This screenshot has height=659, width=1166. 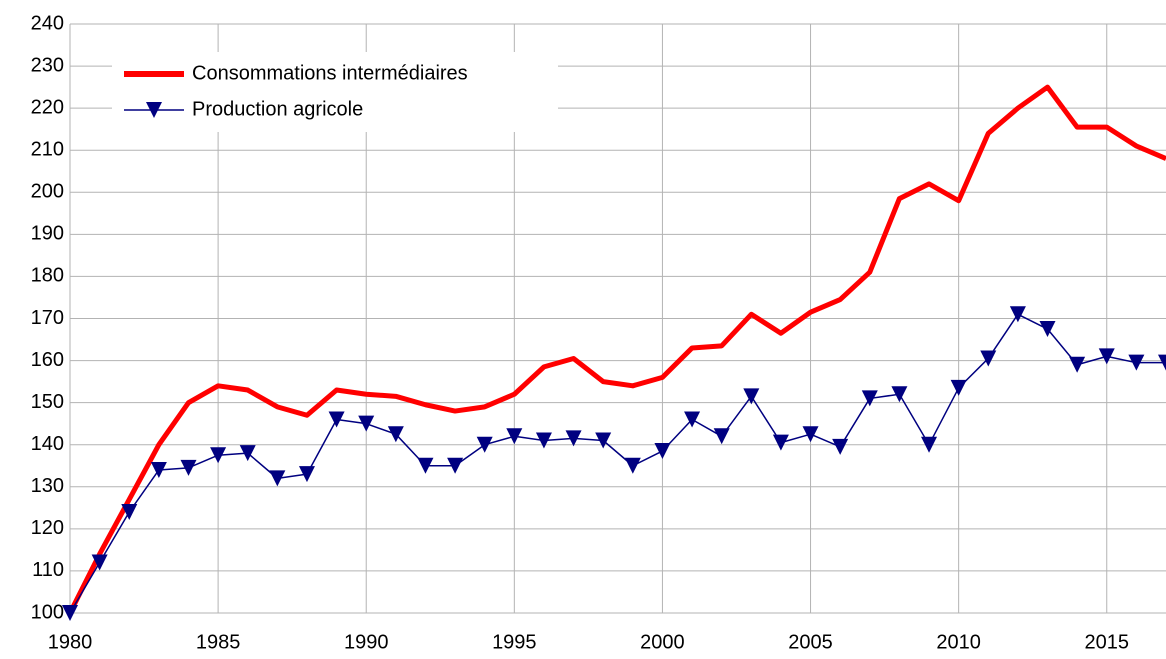 What do you see at coordinates (48, 570) in the screenshot?
I see `y-tick-label: 110` at bounding box center [48, 570].